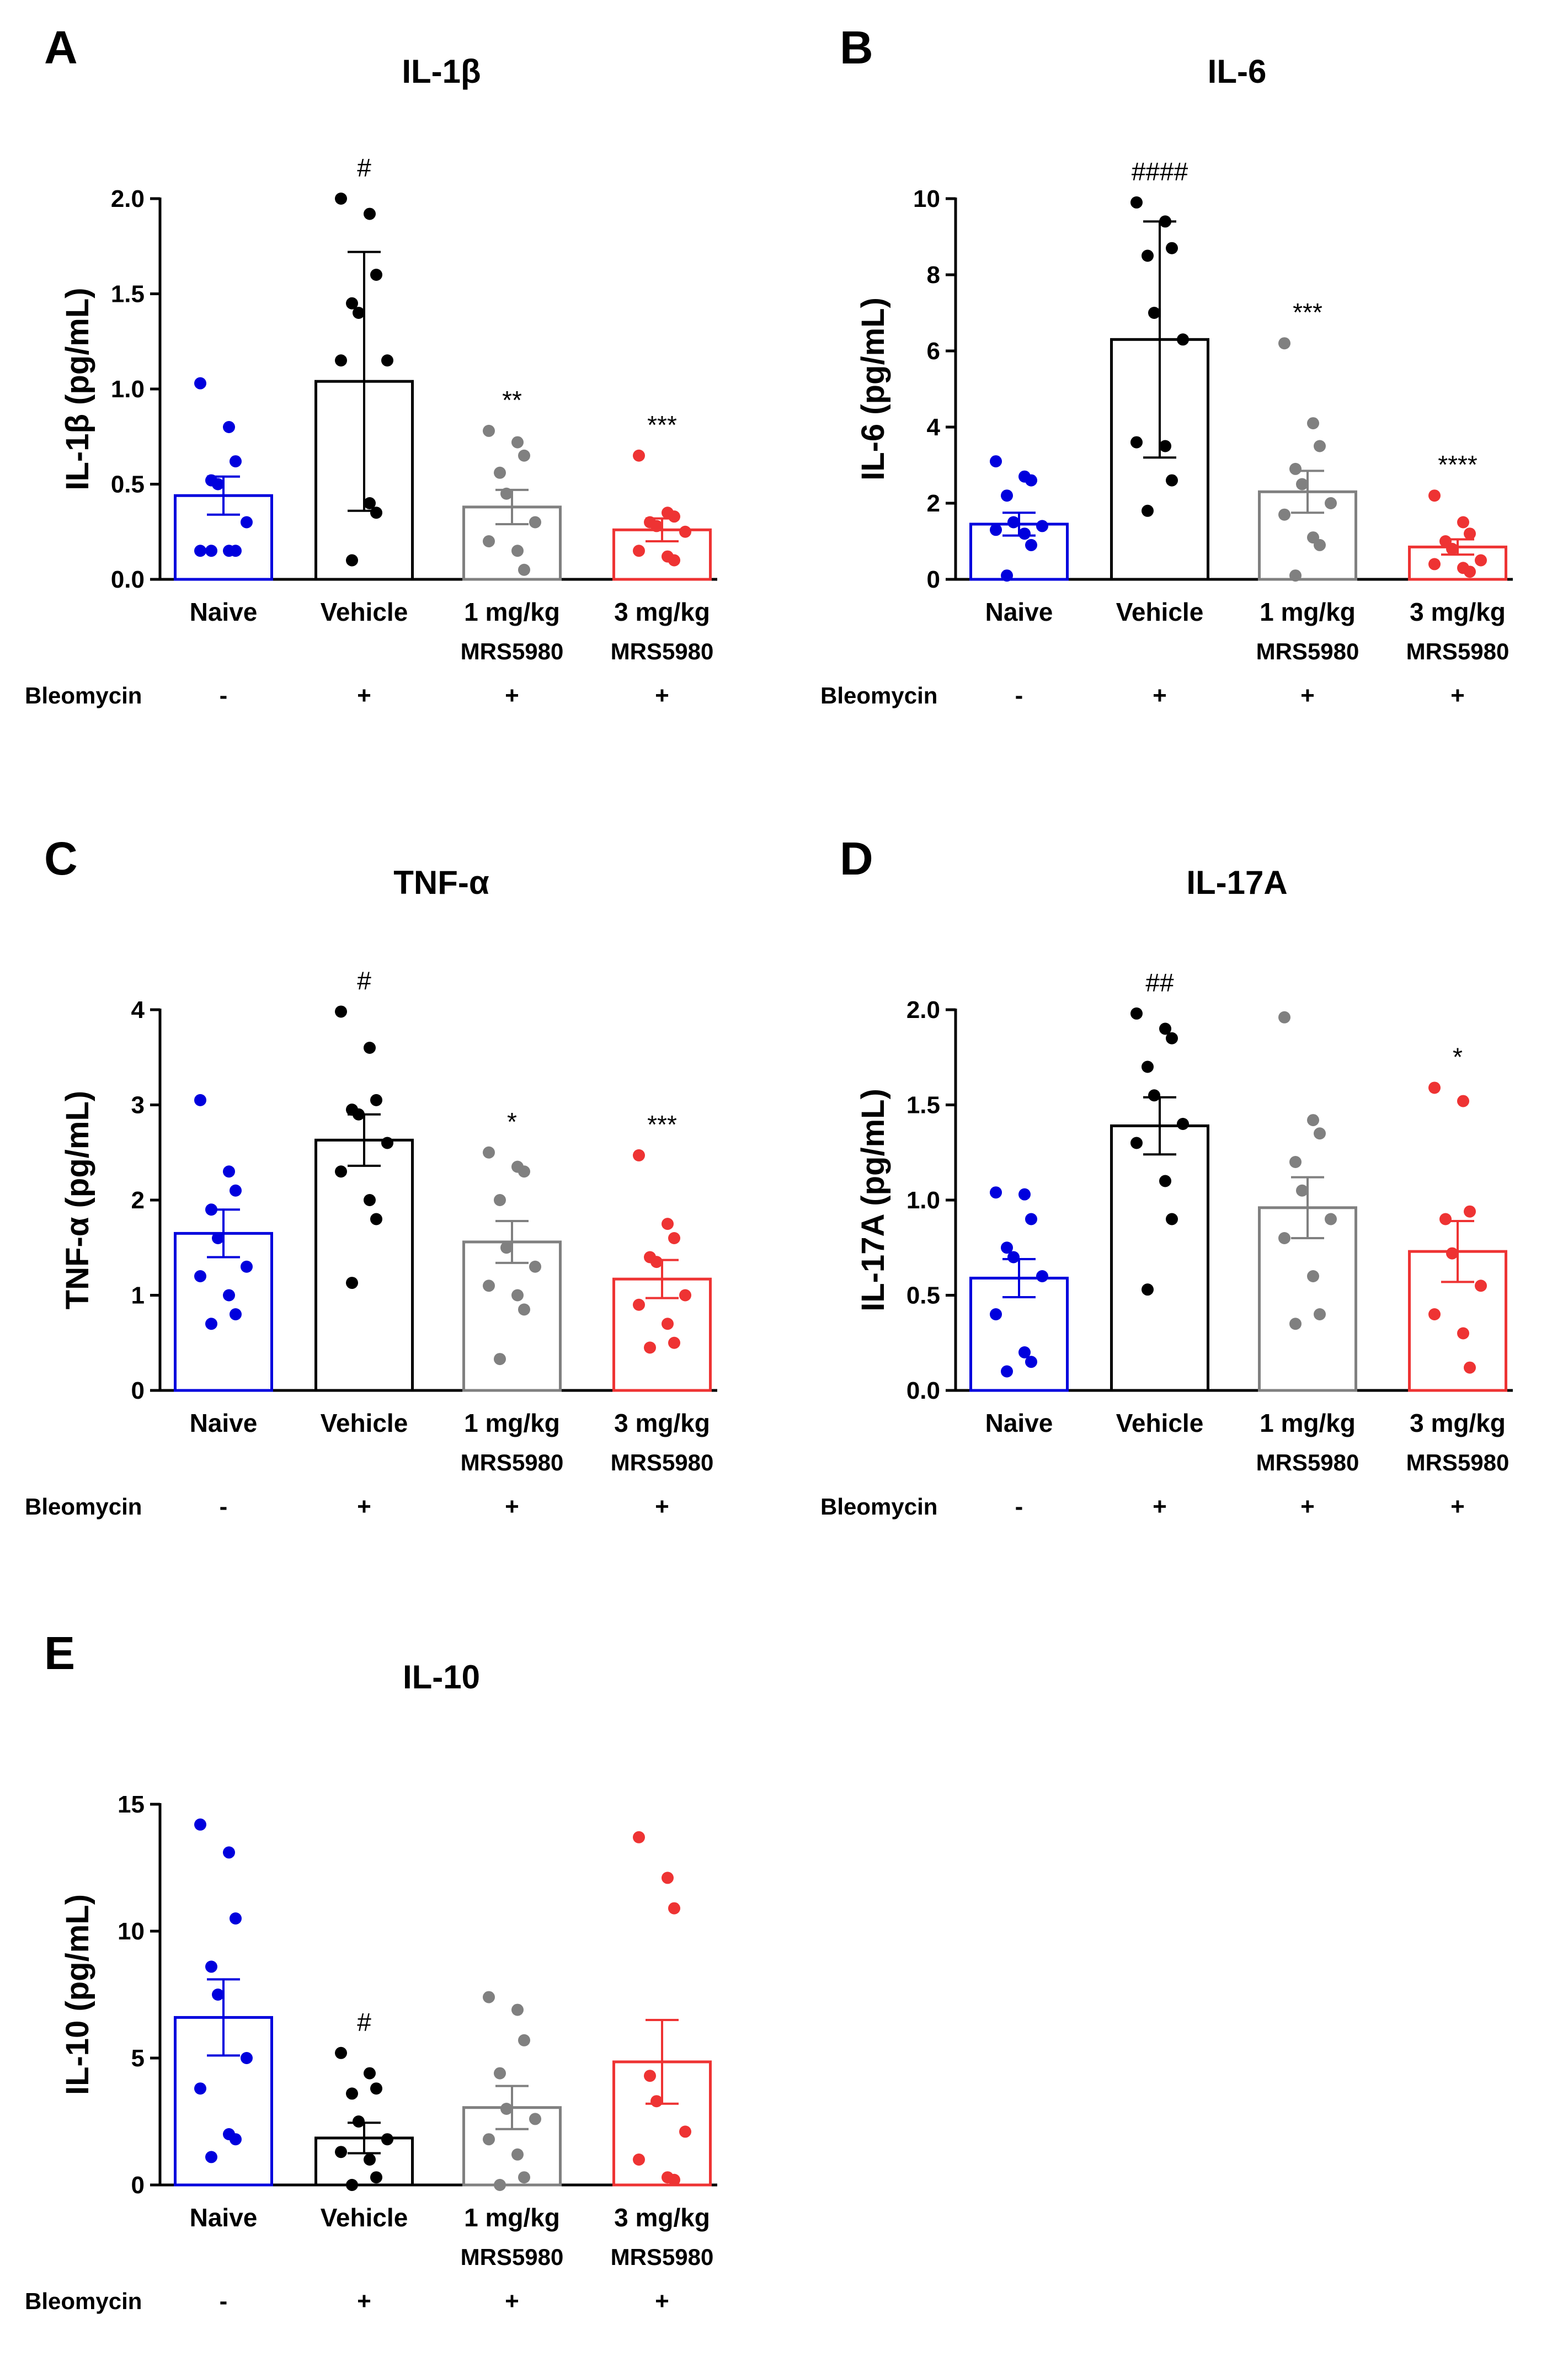 This screenshot has width=1568, height=2372. I want to click on y-axis-label: IL-10 (pg/mL), so click(77, 1995).